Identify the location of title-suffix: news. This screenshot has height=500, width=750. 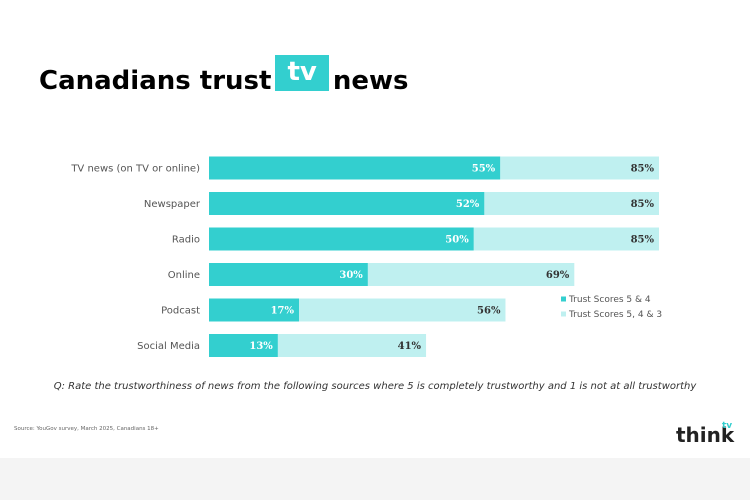
(370, 81).